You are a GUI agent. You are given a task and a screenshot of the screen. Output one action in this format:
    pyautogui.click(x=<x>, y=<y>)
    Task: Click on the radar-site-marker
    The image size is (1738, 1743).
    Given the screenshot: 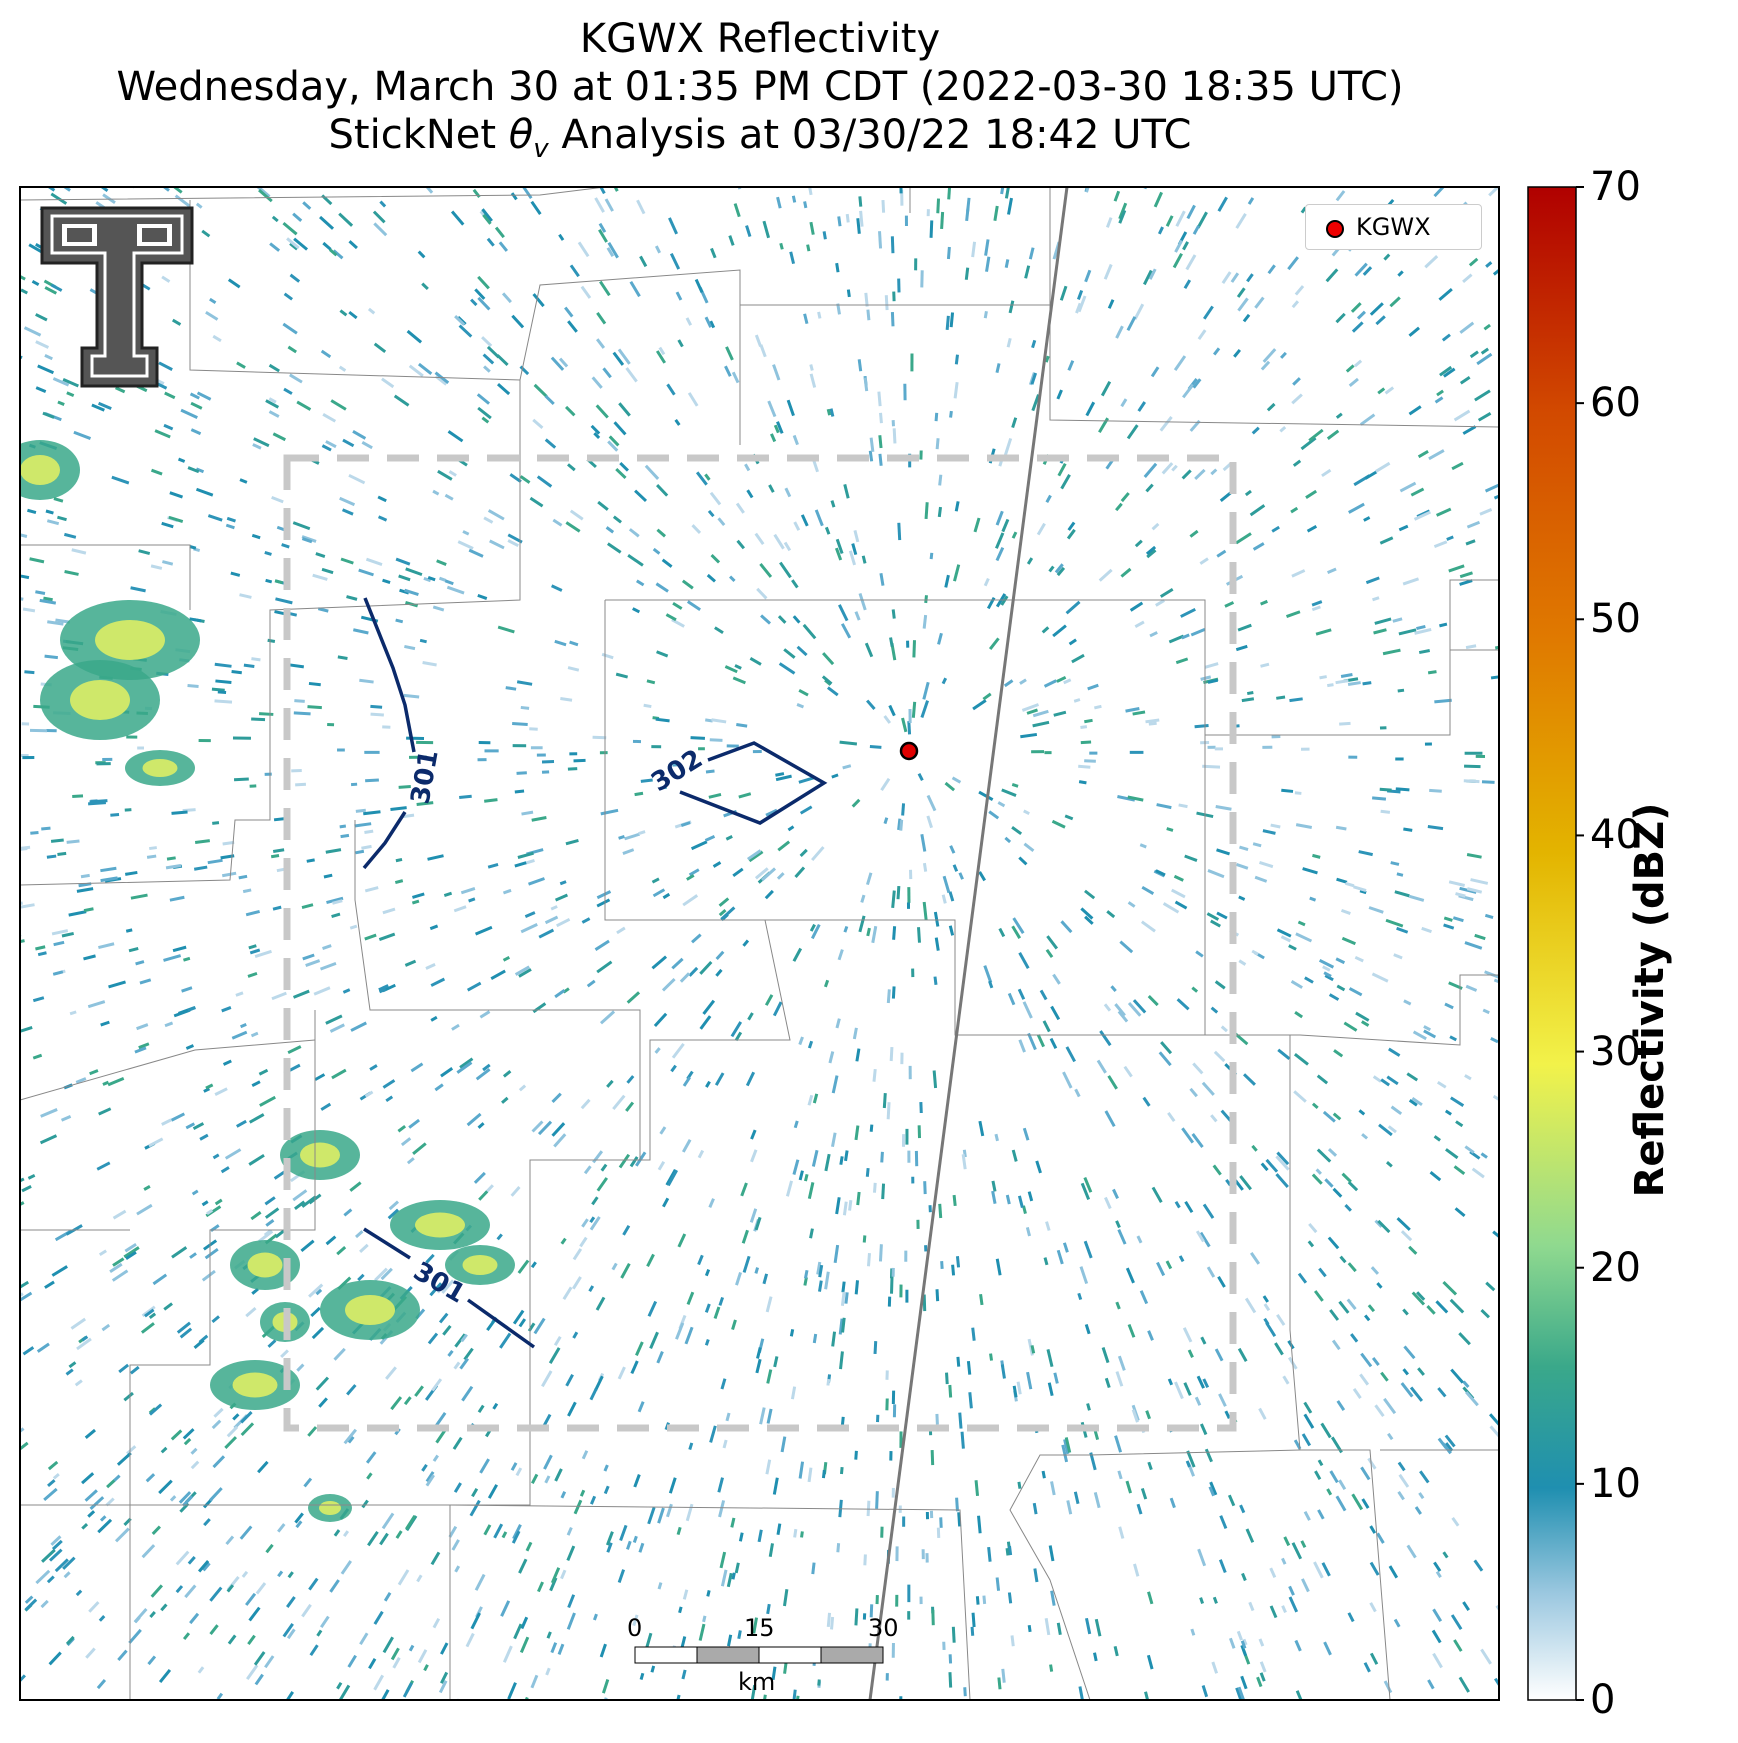 What is the action you would take?
    pyautogui.click(x=909, y=751)
    